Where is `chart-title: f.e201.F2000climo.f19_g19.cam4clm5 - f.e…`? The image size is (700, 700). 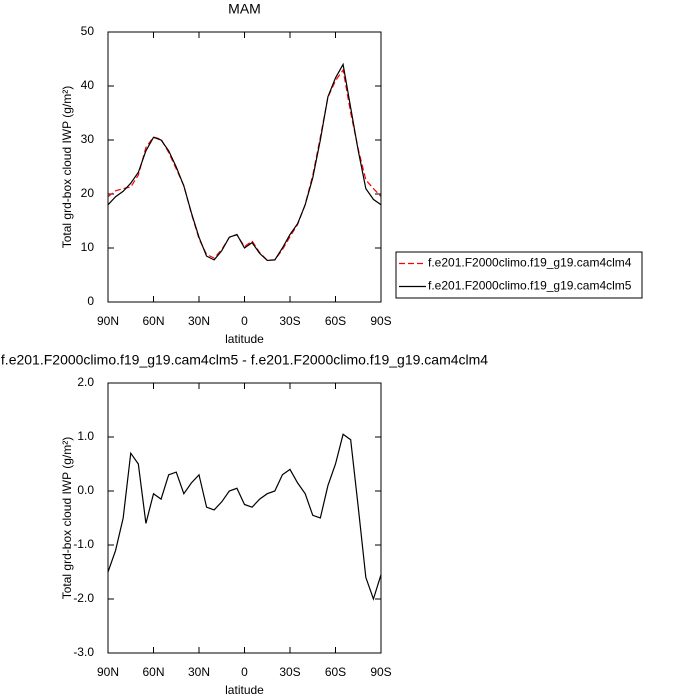
chart-title: f.e201.F2000climo.f19_g19.cam4clm5 - f.e… is located at coordinates (244, 360).